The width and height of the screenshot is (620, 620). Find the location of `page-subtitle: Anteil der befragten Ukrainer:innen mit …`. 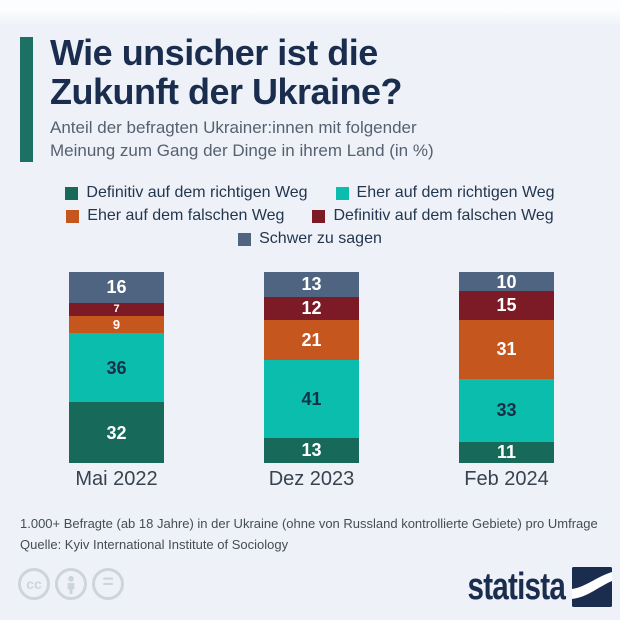

page-subtitle: Anteil der befragten Ukrainer:innen mit … is located at coordinates (242, 139).